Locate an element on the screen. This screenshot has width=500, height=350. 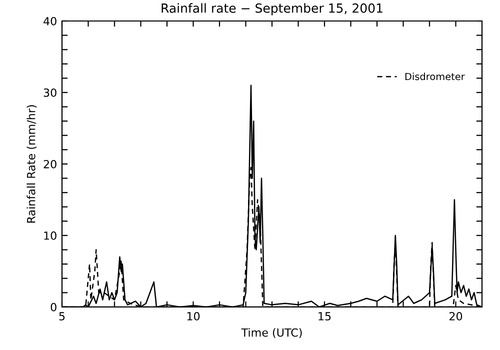
y-tick-label: 30 is located at coordinates (50, 92).